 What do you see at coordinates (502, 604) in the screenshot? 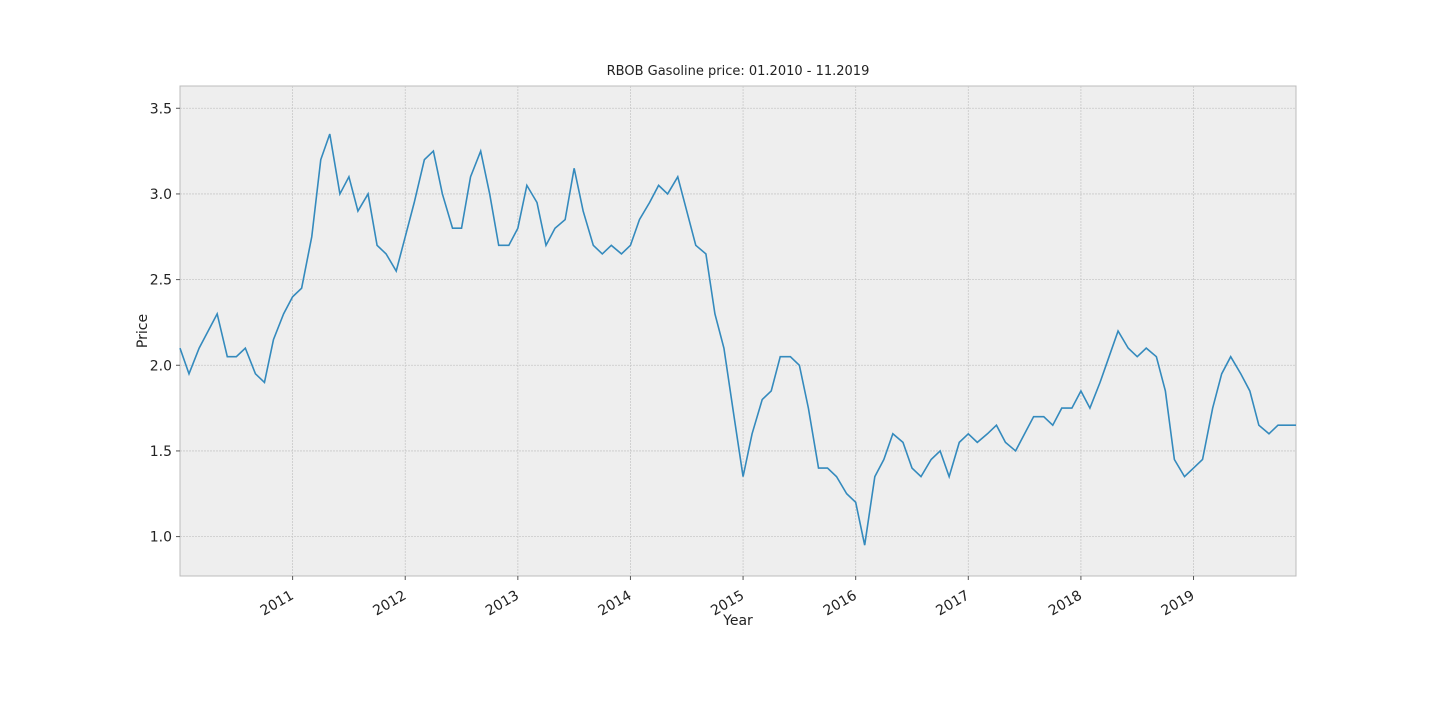
I see `x-tick-label: 2013` at bounding box center [502, 604].